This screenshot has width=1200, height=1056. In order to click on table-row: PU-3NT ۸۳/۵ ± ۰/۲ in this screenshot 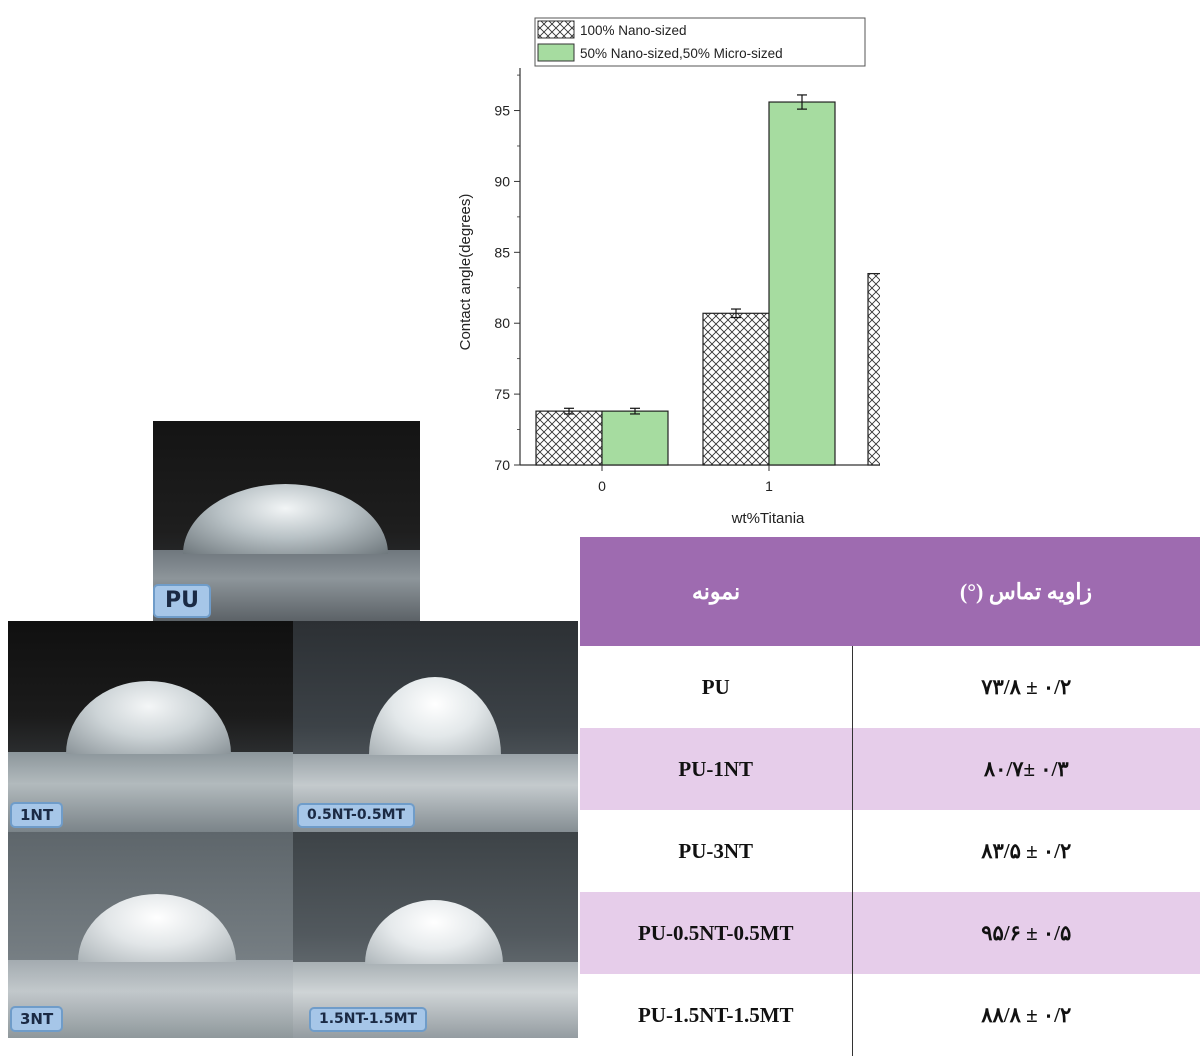, I will do `click(890, 851)`.